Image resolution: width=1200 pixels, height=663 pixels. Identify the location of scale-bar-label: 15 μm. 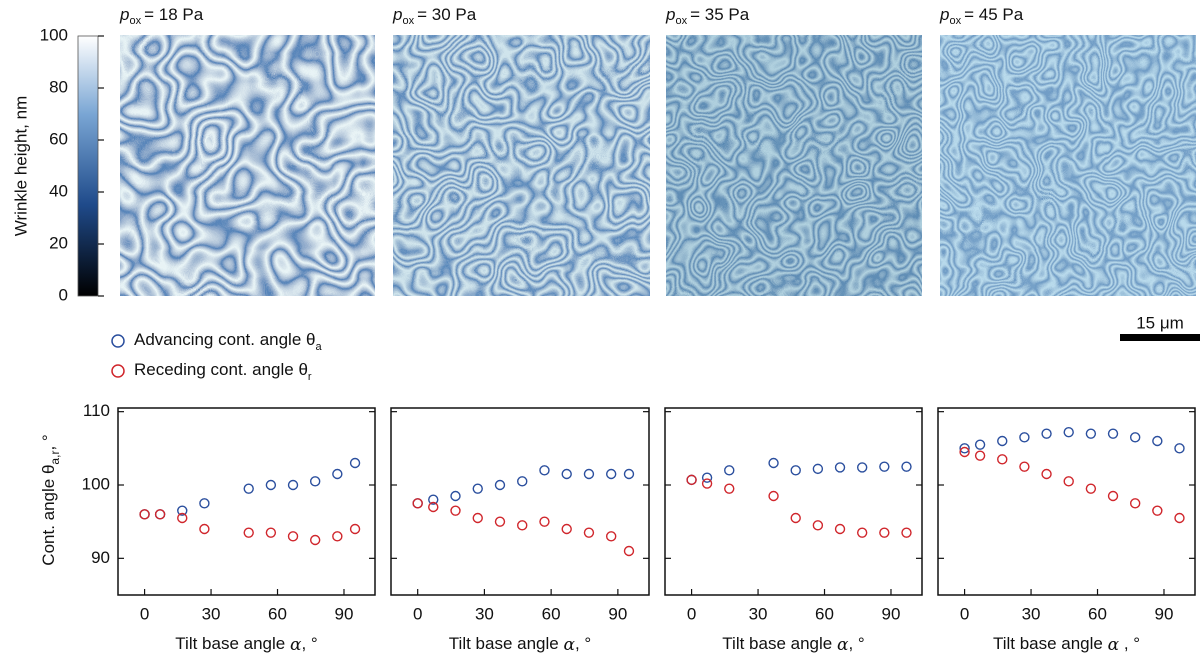
(1160, 322).